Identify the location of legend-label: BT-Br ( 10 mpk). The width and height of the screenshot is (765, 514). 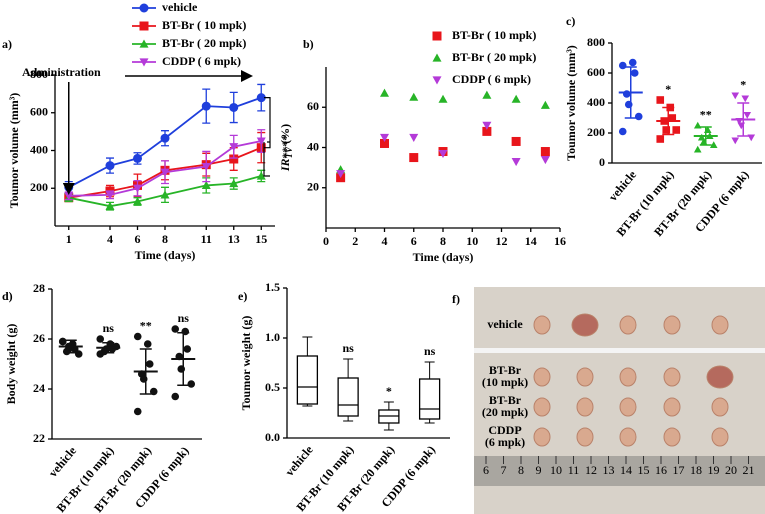
(204, 25).